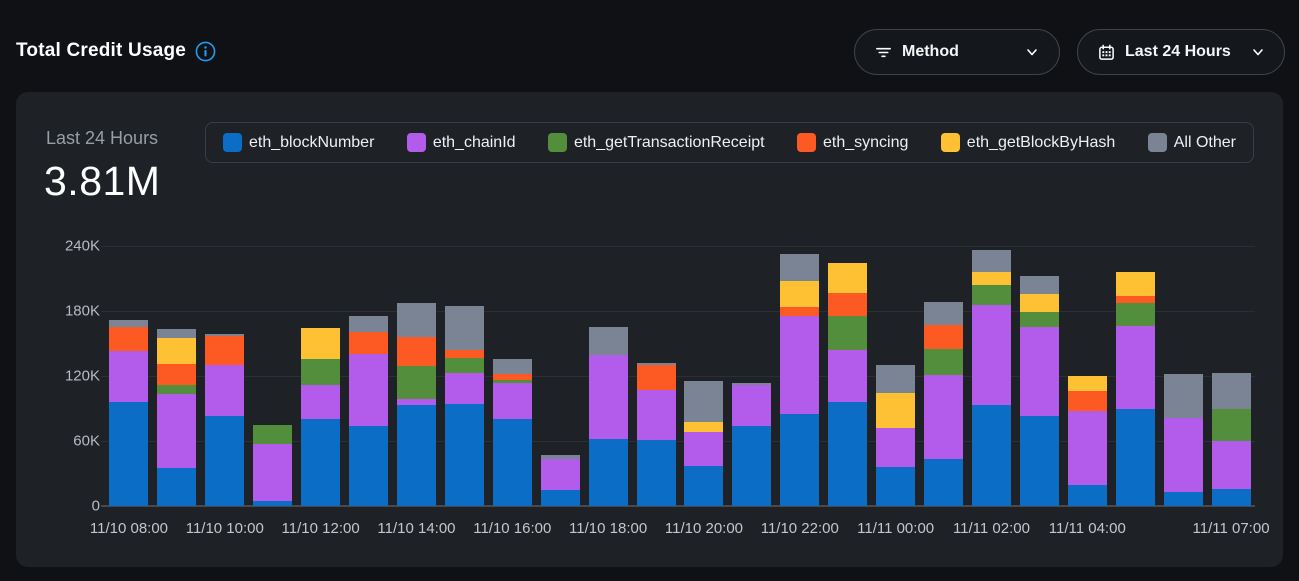  I want to click on legend-item-eth_syncing: eth_syncing, so click(852, 142).